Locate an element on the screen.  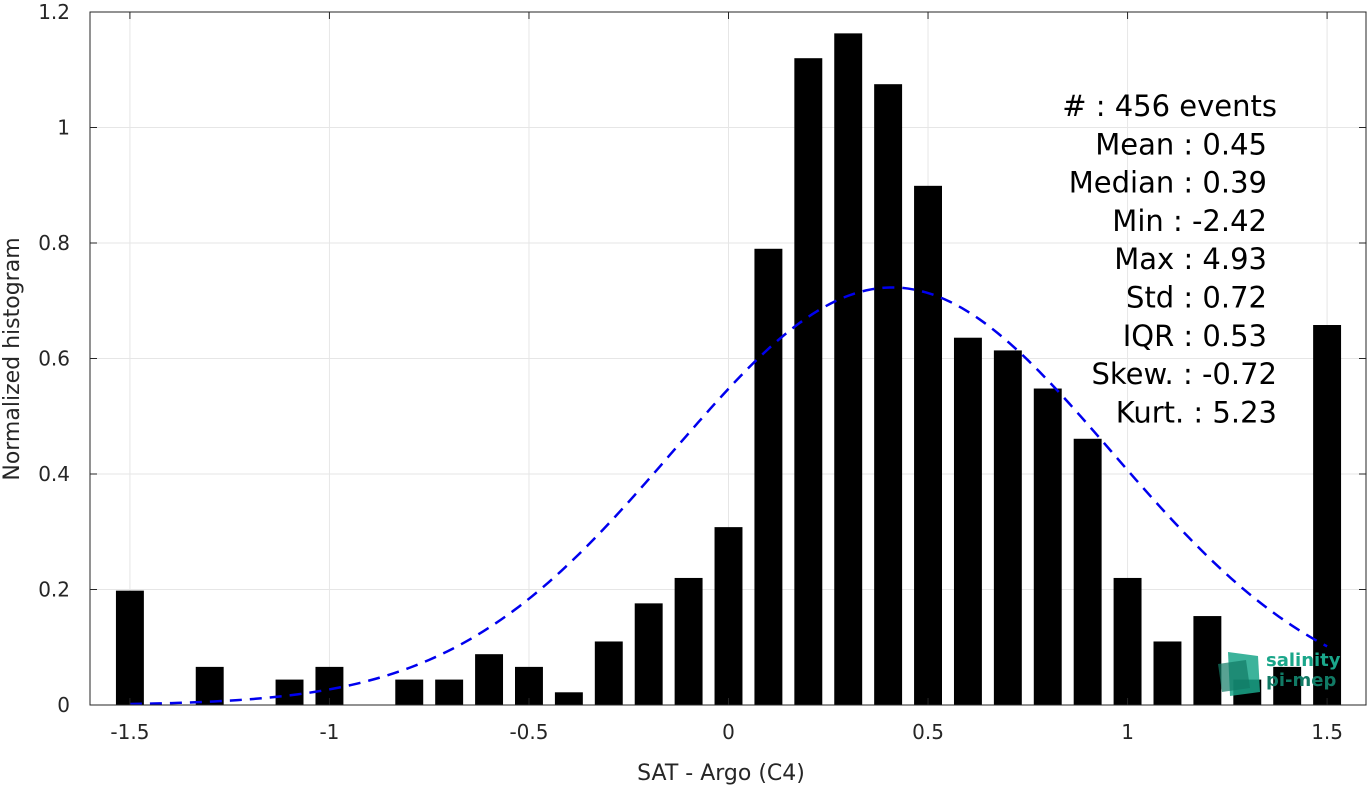
stat-line: Min : -2.42 is located at coordinates (1189, 221).